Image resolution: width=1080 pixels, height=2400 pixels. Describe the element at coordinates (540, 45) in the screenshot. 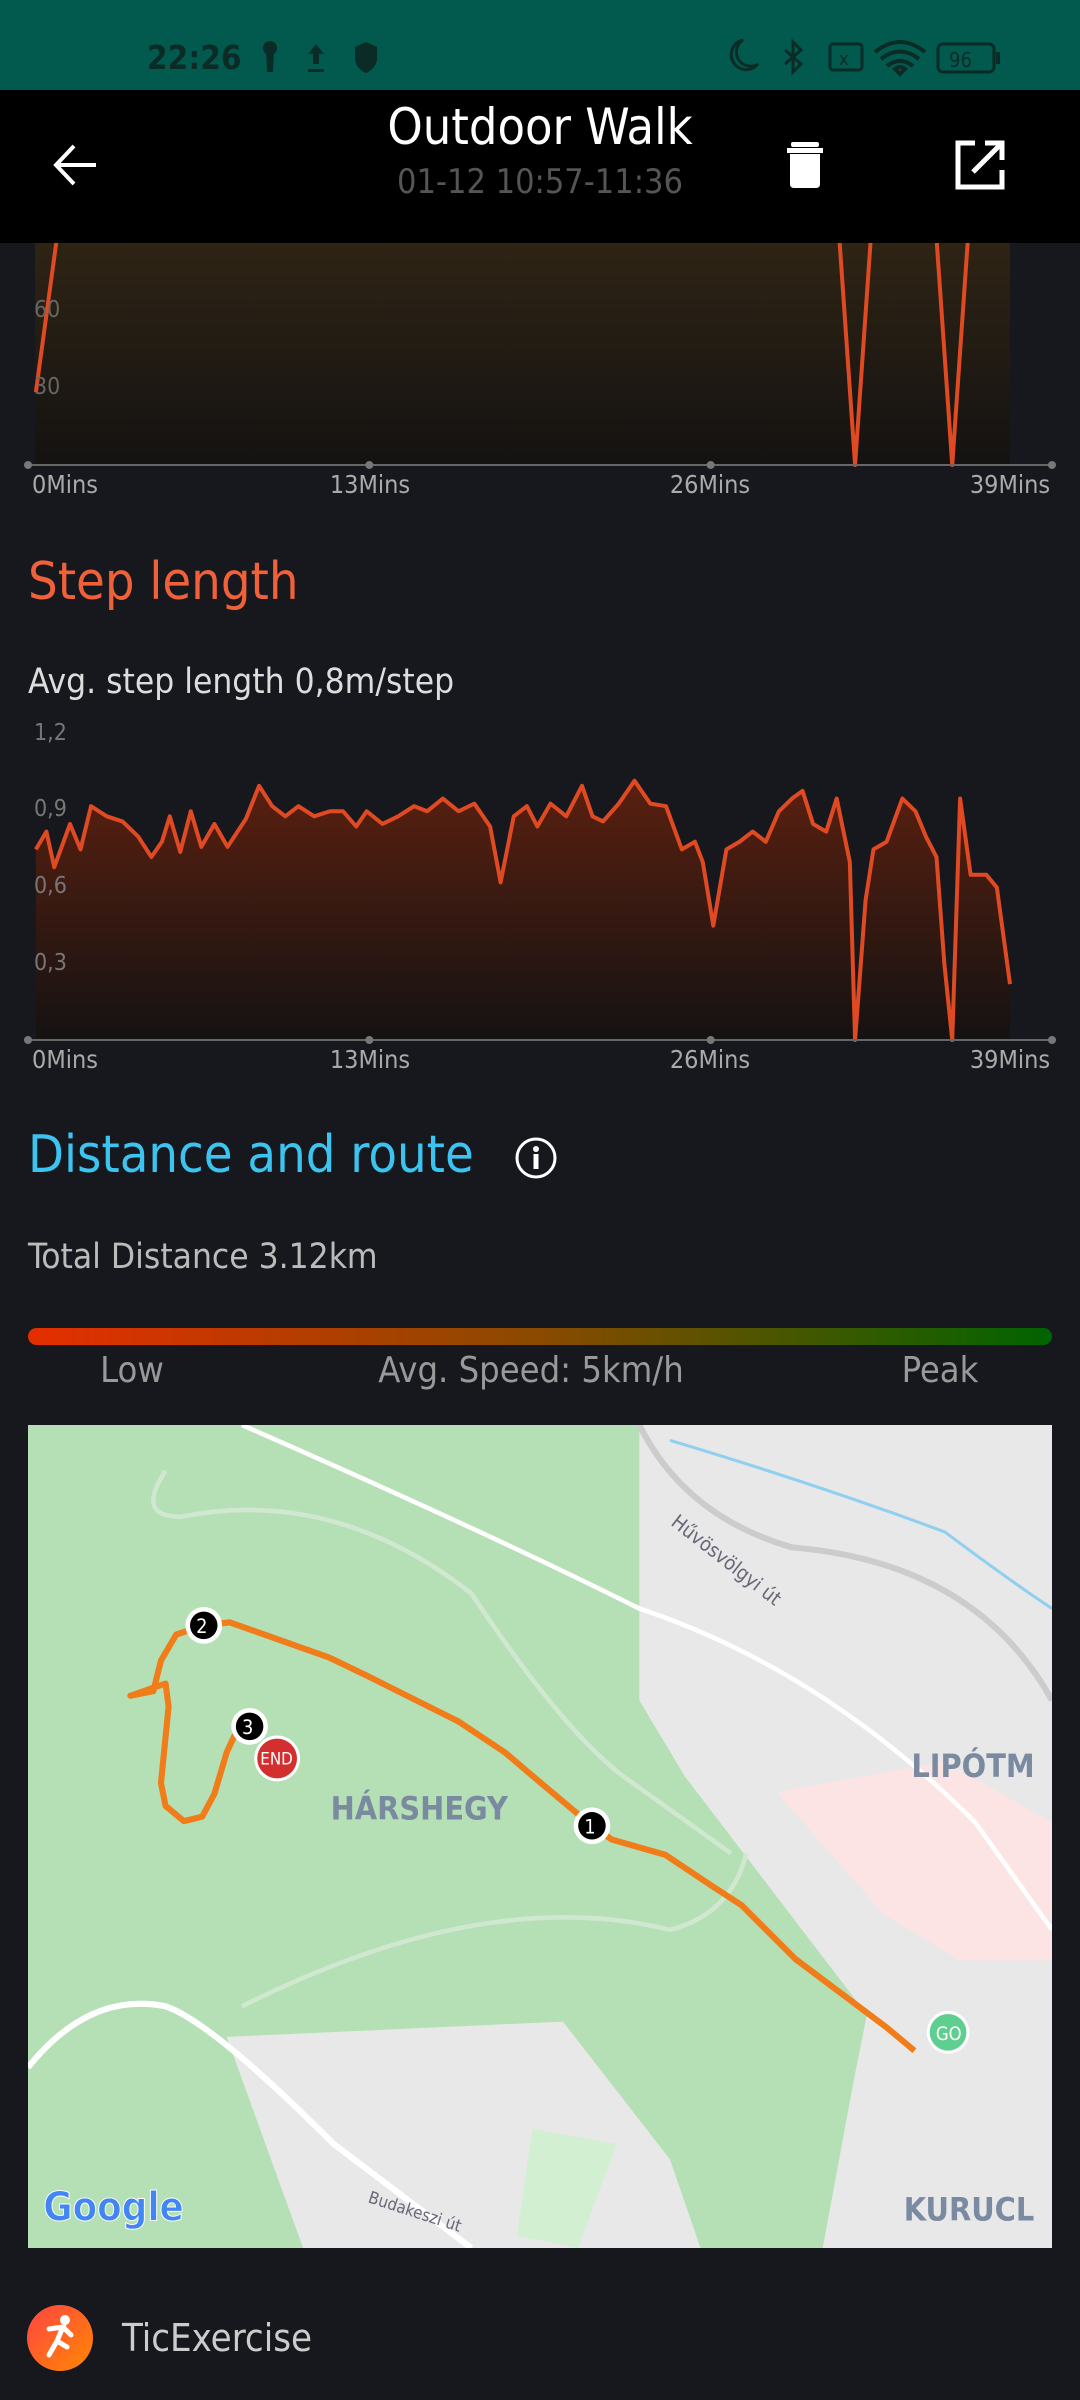

I see `status-bar: 22:26 x 96` at that location.